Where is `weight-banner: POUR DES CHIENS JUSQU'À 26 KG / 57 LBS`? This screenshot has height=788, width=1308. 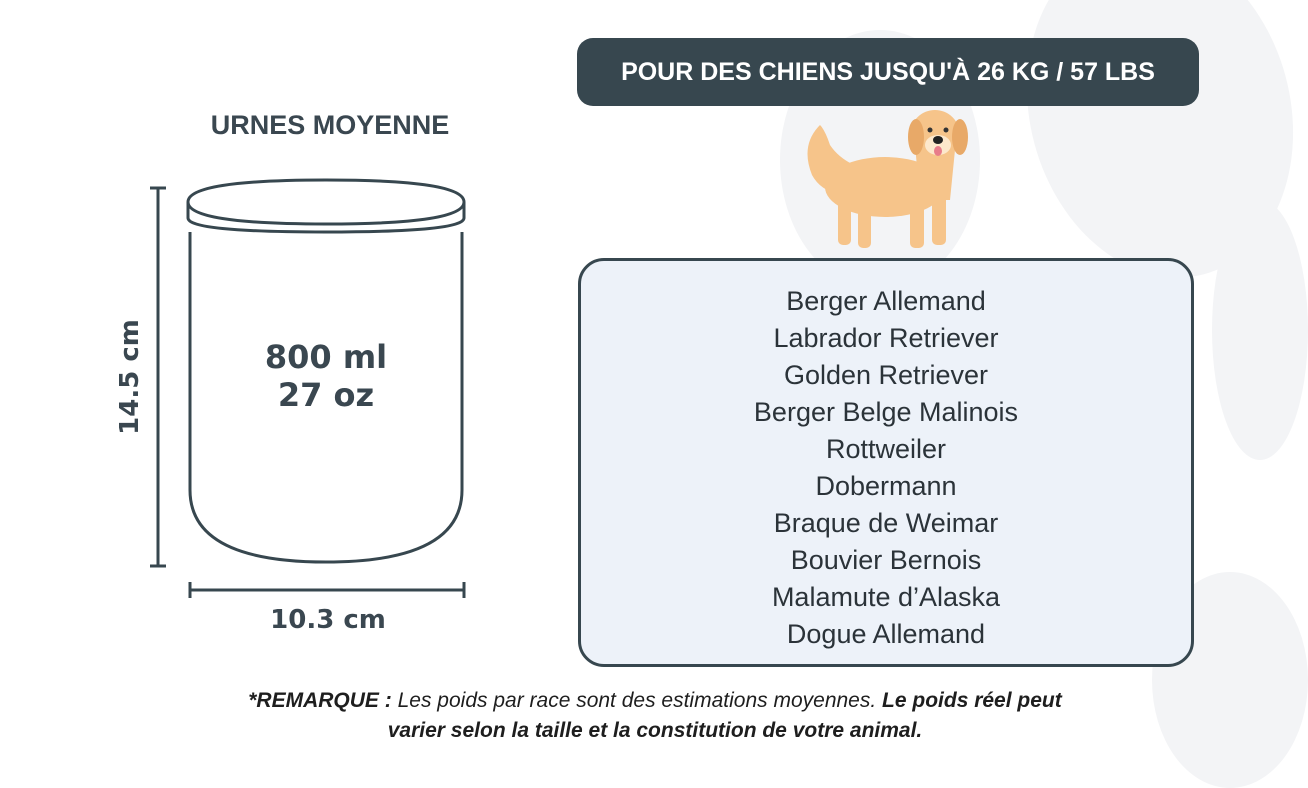
weight-banner: POUR DES CHIENS JUSQU'À 26 KG / 57 LBS is located at coordinates (888, 72).